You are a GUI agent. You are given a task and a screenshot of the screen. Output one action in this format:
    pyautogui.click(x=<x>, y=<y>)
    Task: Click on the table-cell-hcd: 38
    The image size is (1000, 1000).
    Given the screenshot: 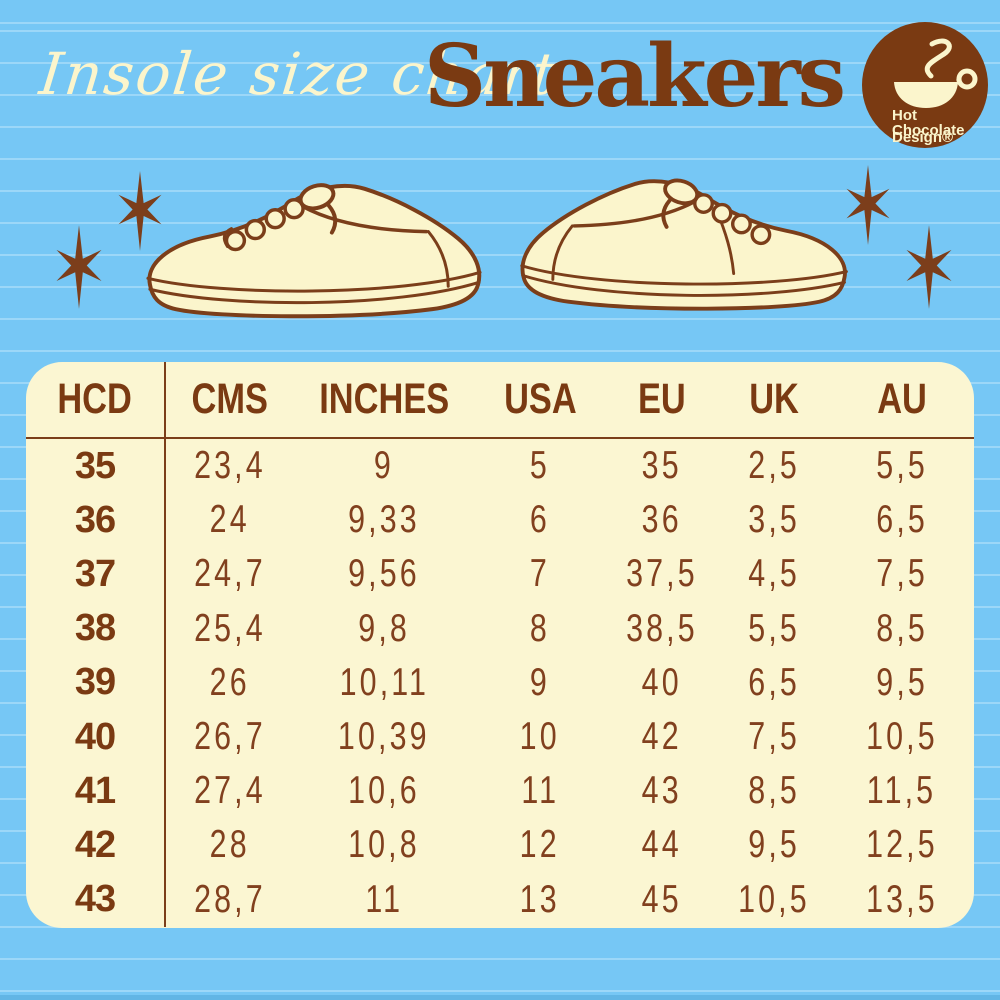 What is the action you would take?
    pyautogui.click(x=96, y=628)
    